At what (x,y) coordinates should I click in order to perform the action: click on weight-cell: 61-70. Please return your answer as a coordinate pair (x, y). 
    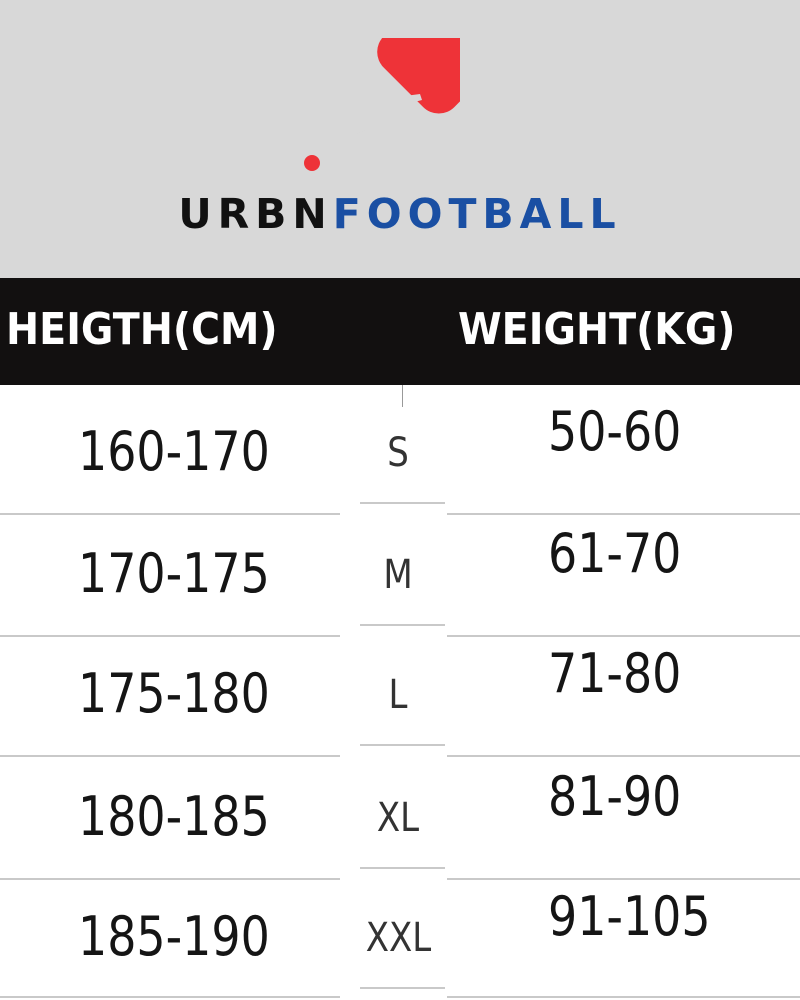
    Looking at the image, I should click on (615, 553).